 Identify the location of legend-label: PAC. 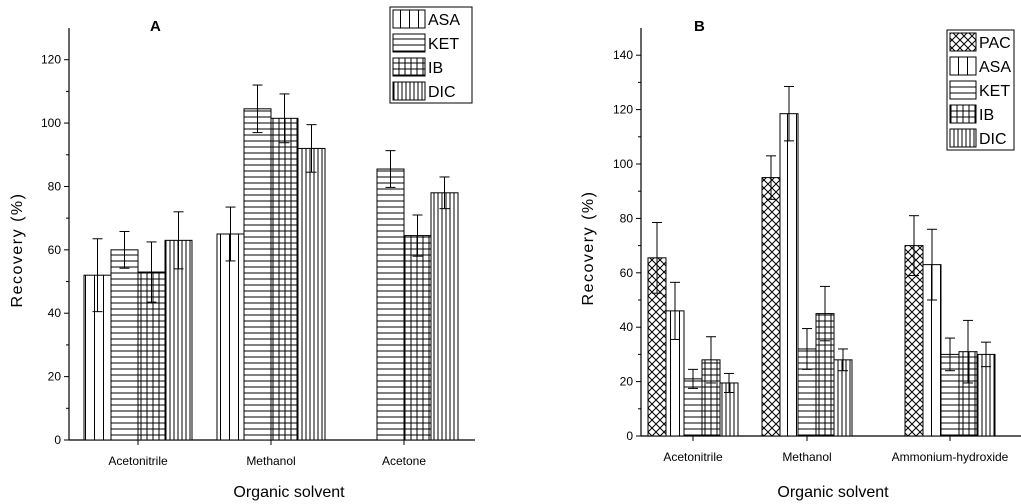
(995, 43).